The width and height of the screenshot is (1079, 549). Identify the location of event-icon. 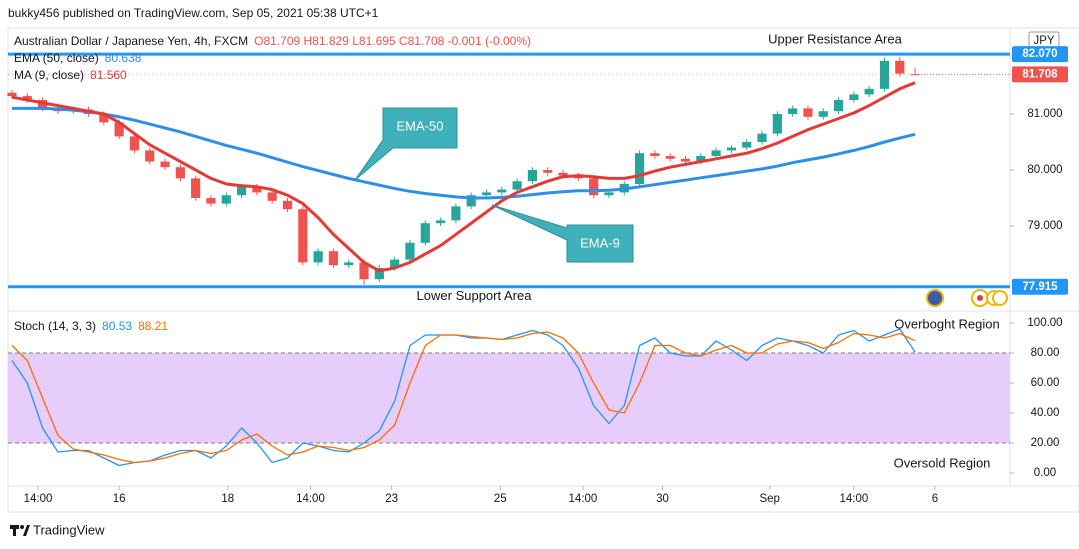
(1000, 298).